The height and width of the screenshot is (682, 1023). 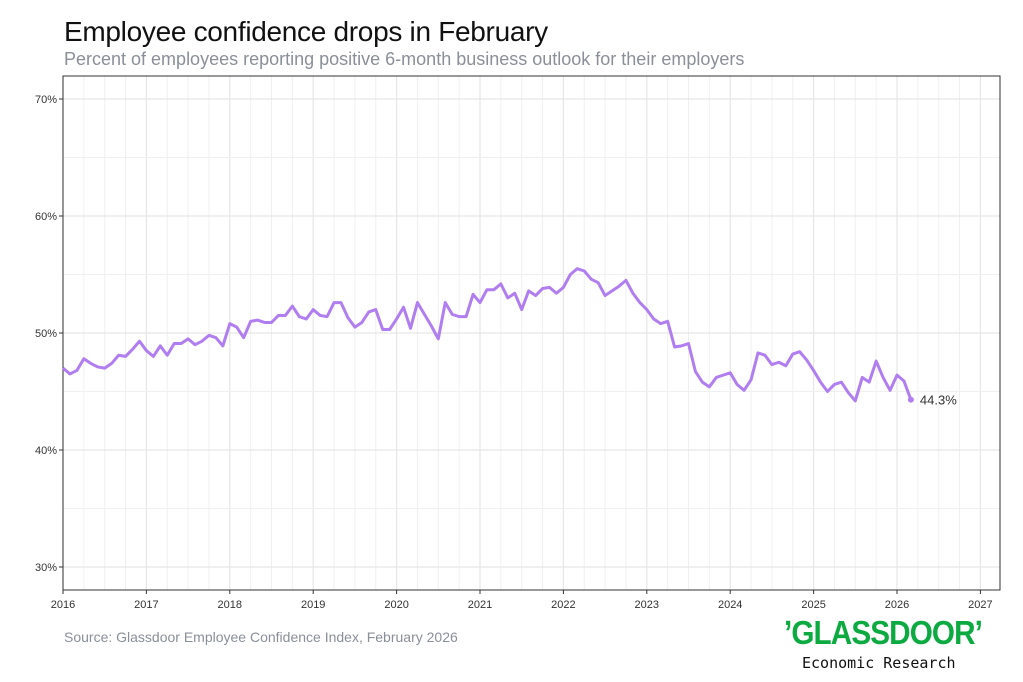 I want to click on glassdoor-logo: ʼGLASSDOORʼ, so click(x=883, y=632).